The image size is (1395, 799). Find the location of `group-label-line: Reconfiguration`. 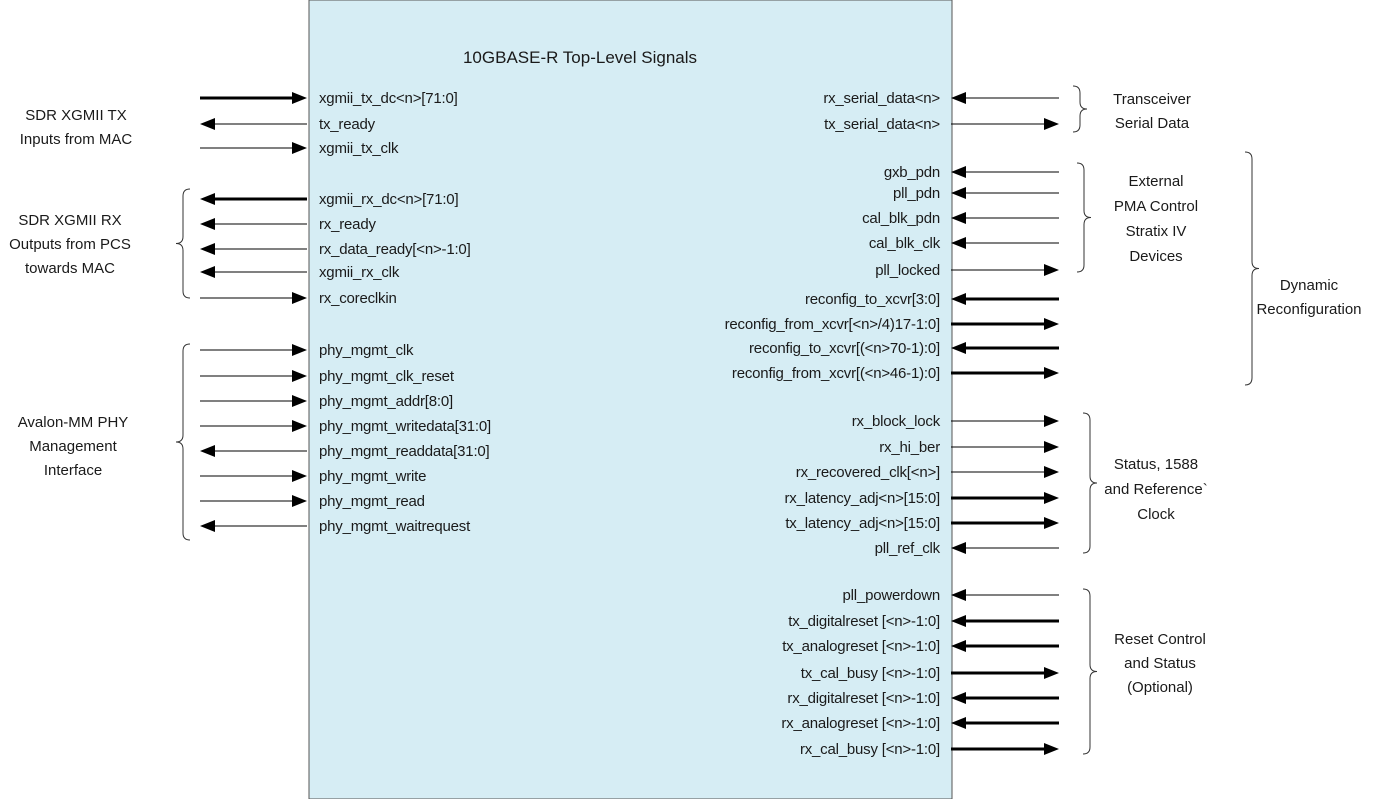

group-label-line: Reconfiguration is located at coordinates (1308, 309).